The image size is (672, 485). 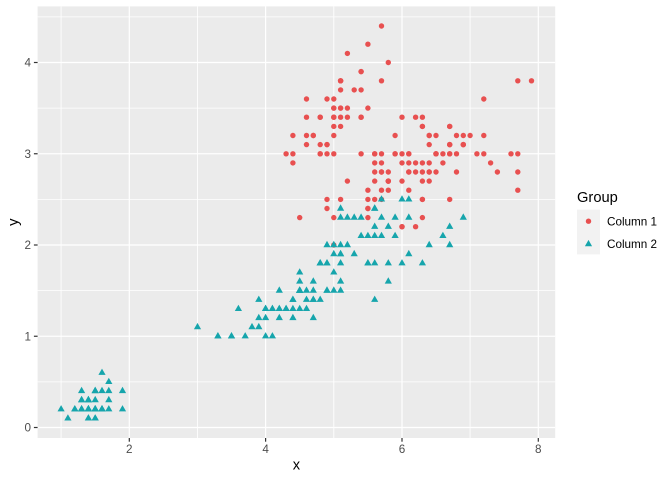 I want to click on svg-text: 1, so click(x=27, y=336).